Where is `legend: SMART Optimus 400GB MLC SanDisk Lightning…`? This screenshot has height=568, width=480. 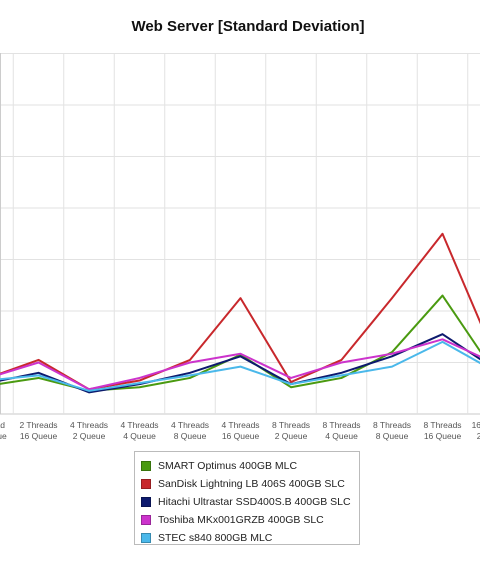
legend: SMART Optimus 400GB MLC SanDisk Lightning… is located at coordinates (247, 498).